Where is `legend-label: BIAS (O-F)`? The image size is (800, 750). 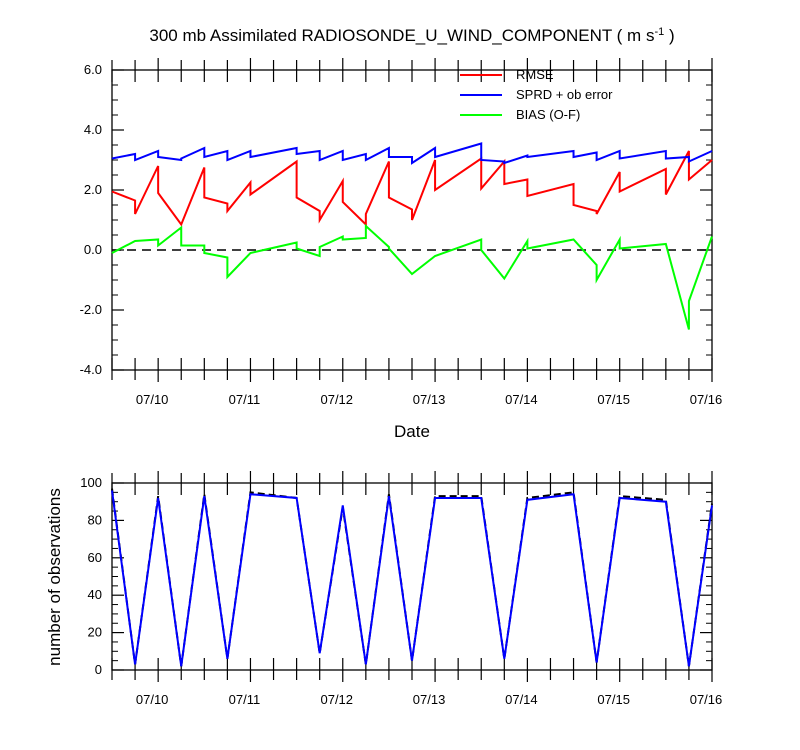
legend-label: BIAS (O-F) is located at coordinates (548, 114).